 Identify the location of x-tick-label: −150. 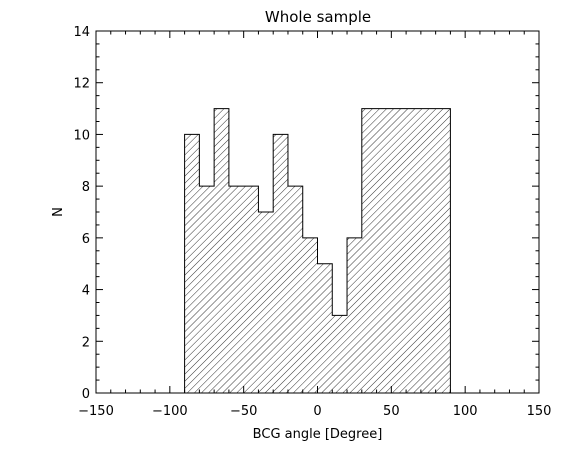
(96, 411).